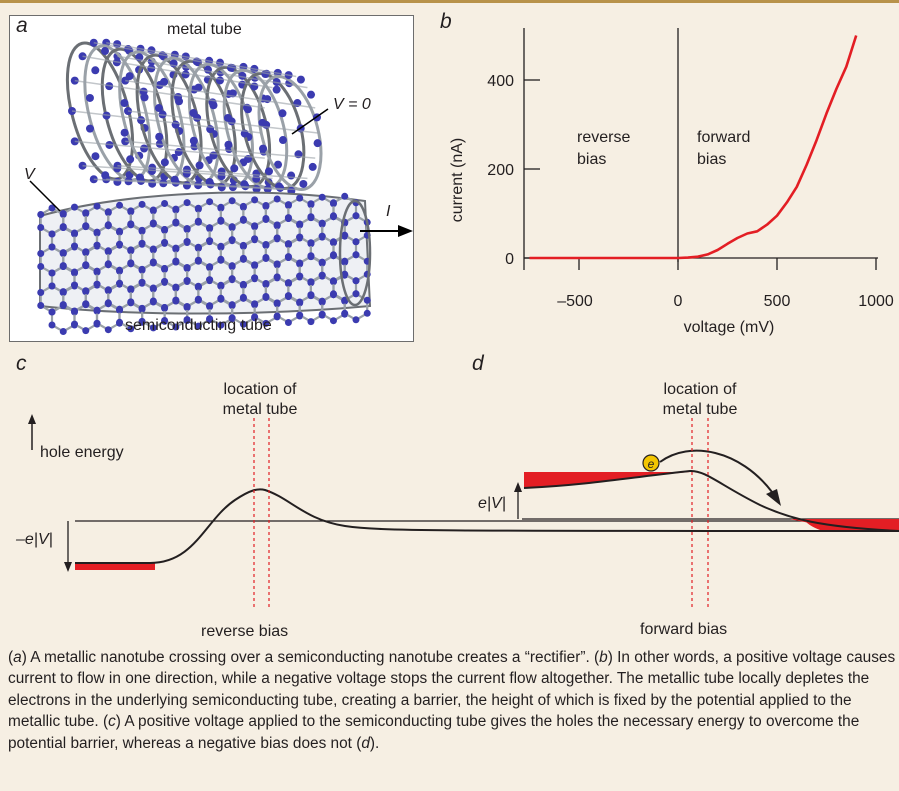  Describe the element at coordinates (198, 325) in the screenshot. I see `semiconducting-tube-label: semiconducting tube` at that location.